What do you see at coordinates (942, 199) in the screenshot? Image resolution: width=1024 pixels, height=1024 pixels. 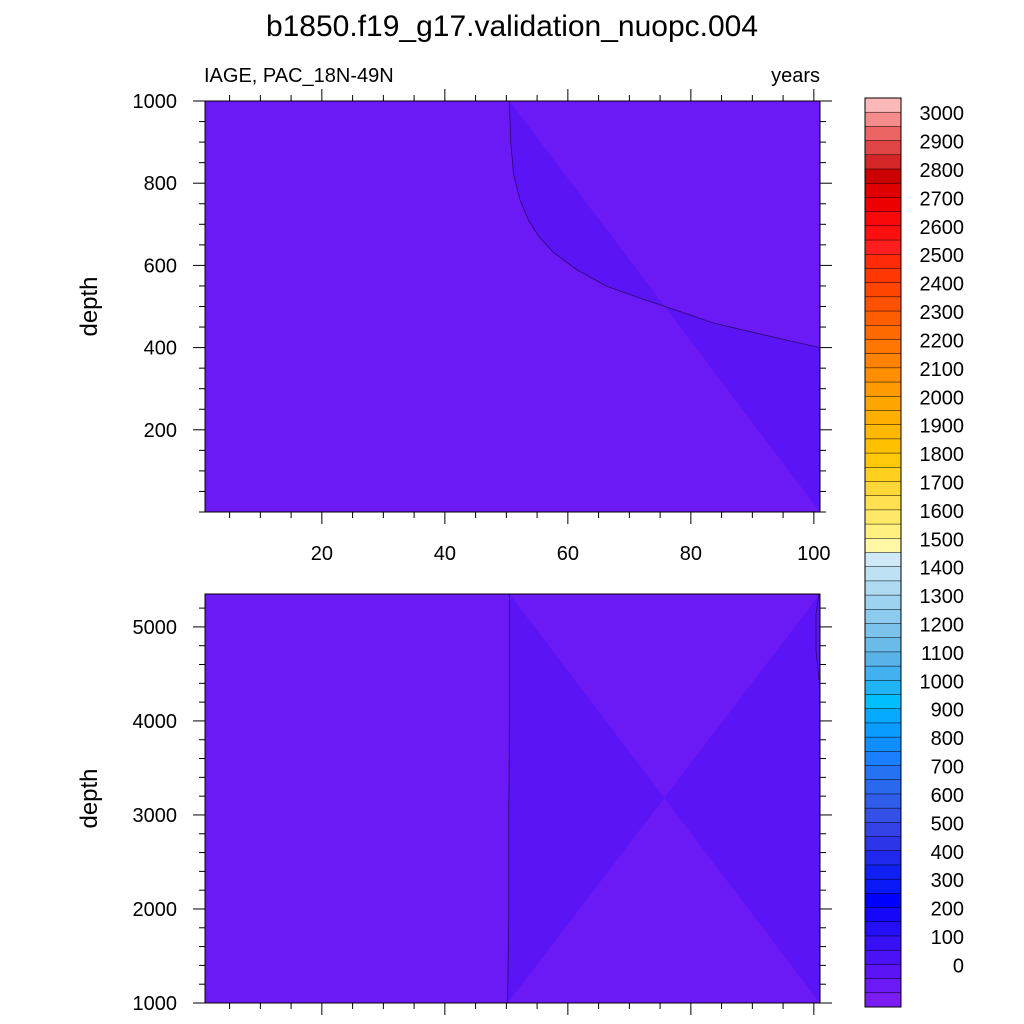 I see `colorbar-label: 2700` at bounding box center [942, 199].